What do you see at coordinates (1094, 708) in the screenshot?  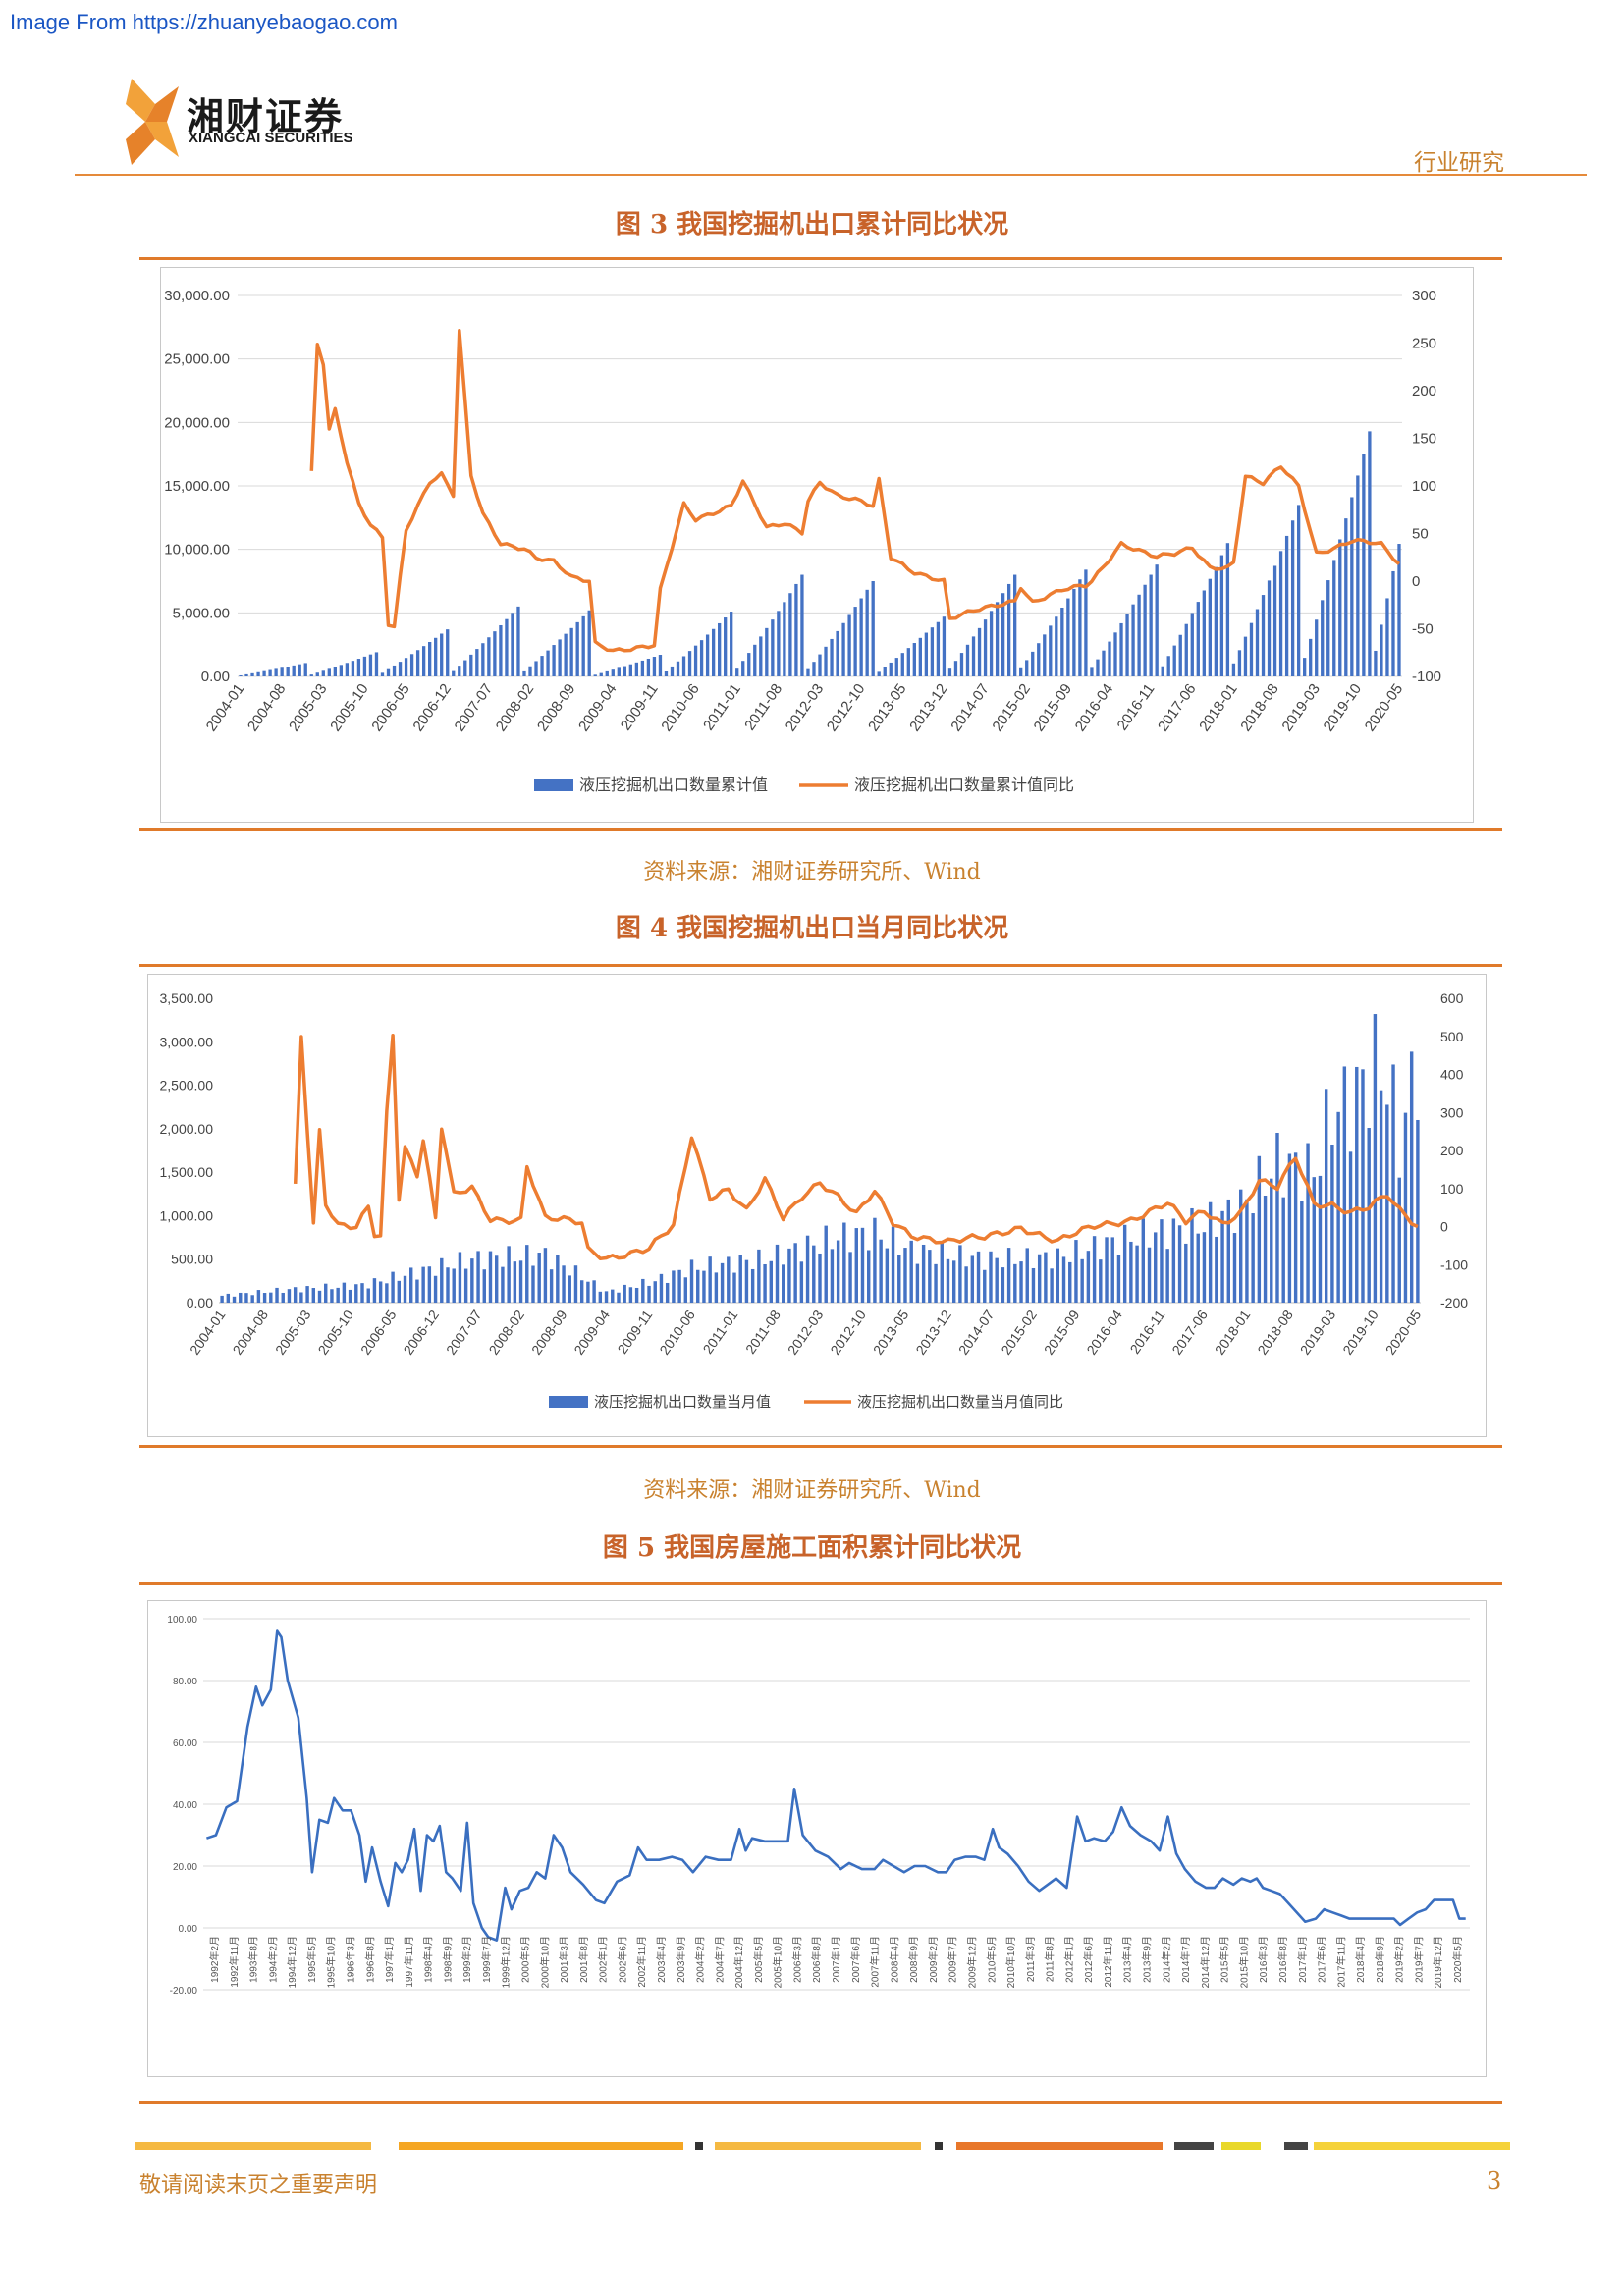 I see `x-tick-label: 2016-04` at bounding box center [1094, 708].